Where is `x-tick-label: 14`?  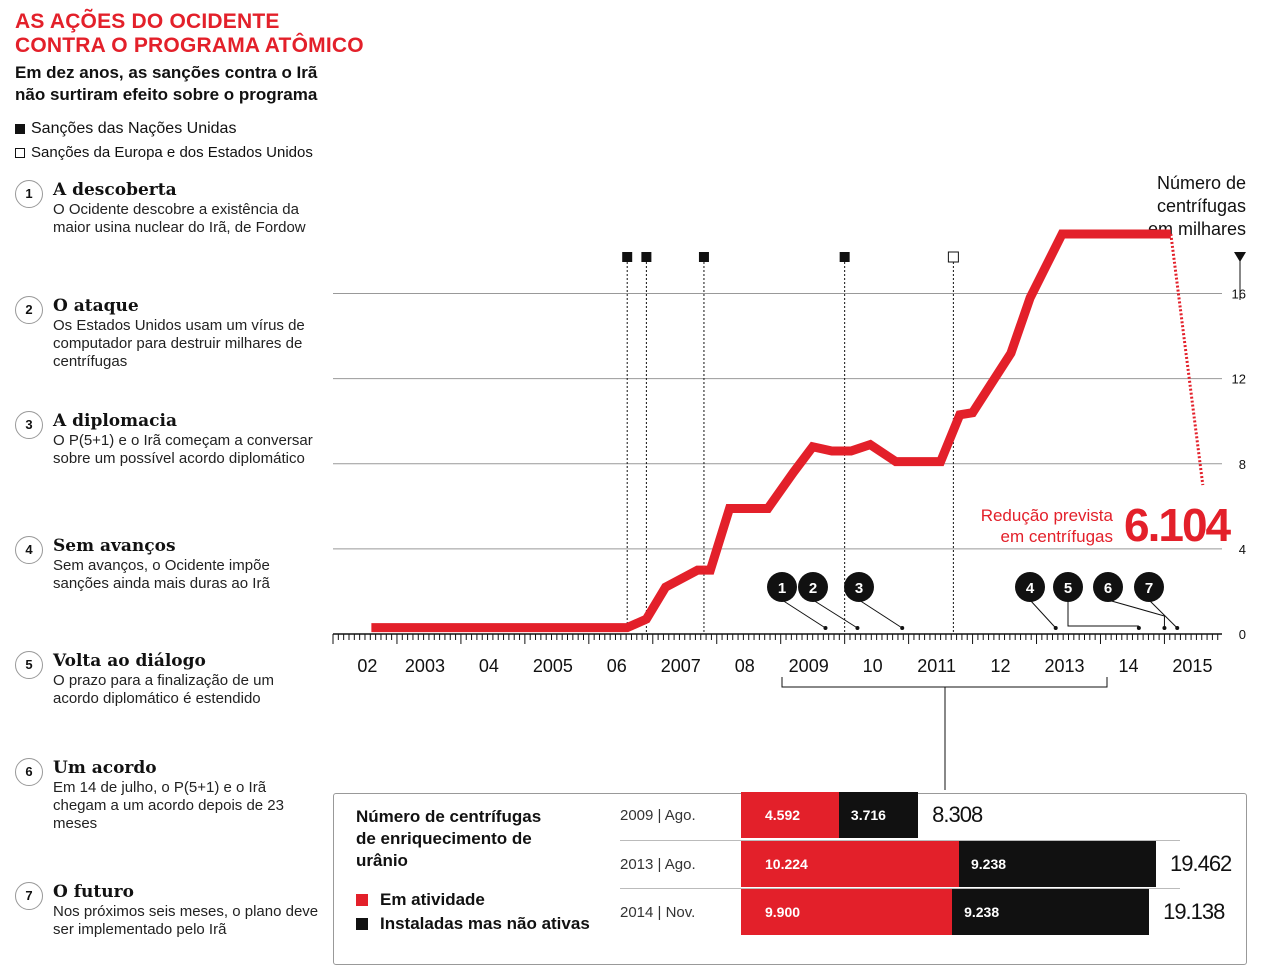
x-tick-label: 14 is located at coordinates (1128, 666).